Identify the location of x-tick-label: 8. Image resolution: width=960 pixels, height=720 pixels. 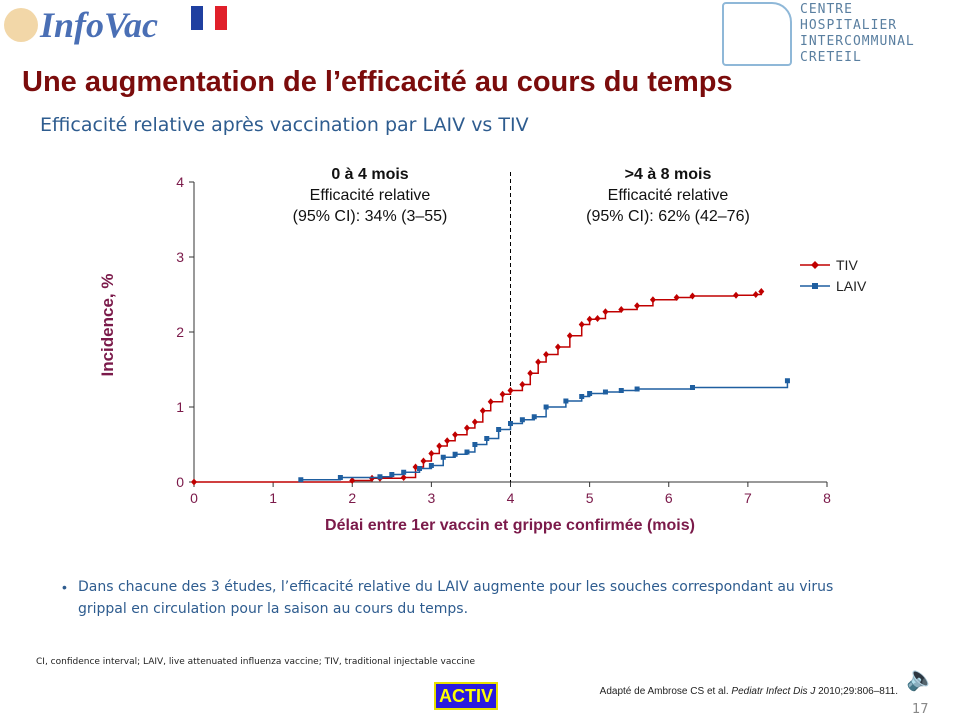
(827, 498).